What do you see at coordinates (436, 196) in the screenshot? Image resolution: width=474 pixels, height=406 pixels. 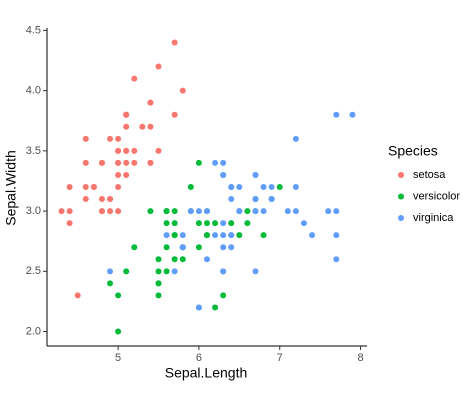 I see `legend-label: versicolor` at bounding box center [436, 196].